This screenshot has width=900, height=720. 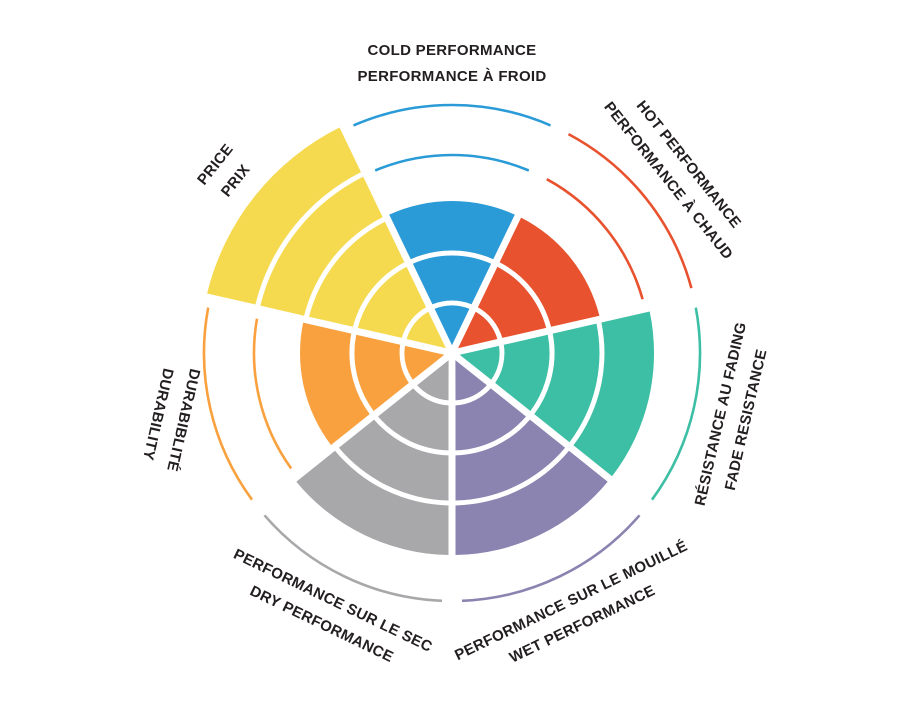 What do you see at coordinates (522, 372) in the screenshot?
I see `fade-resistance-level-2-filled` at bounding box center [522, 372].